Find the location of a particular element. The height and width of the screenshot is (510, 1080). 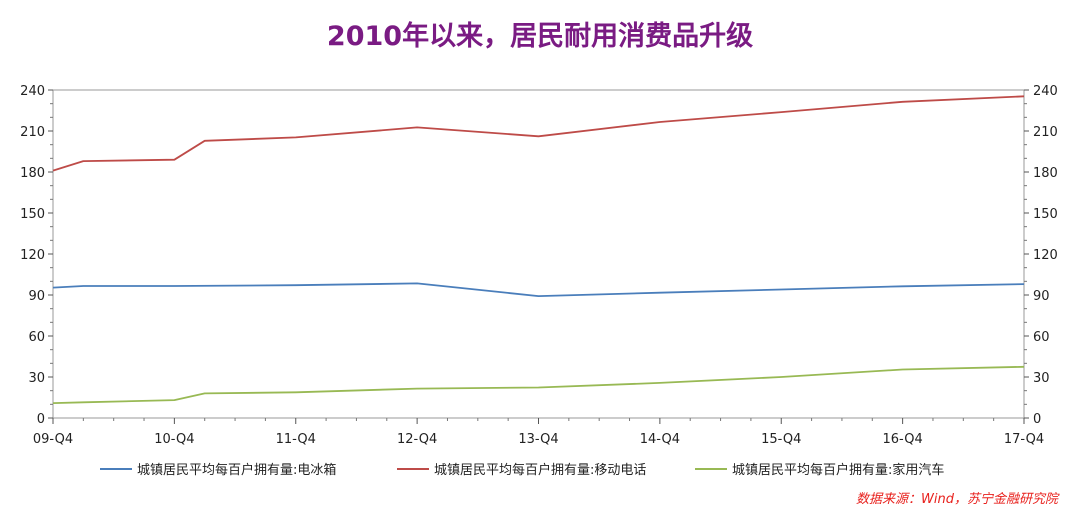

y-tick-label-left: 180 is located at coordinates (32, 173).